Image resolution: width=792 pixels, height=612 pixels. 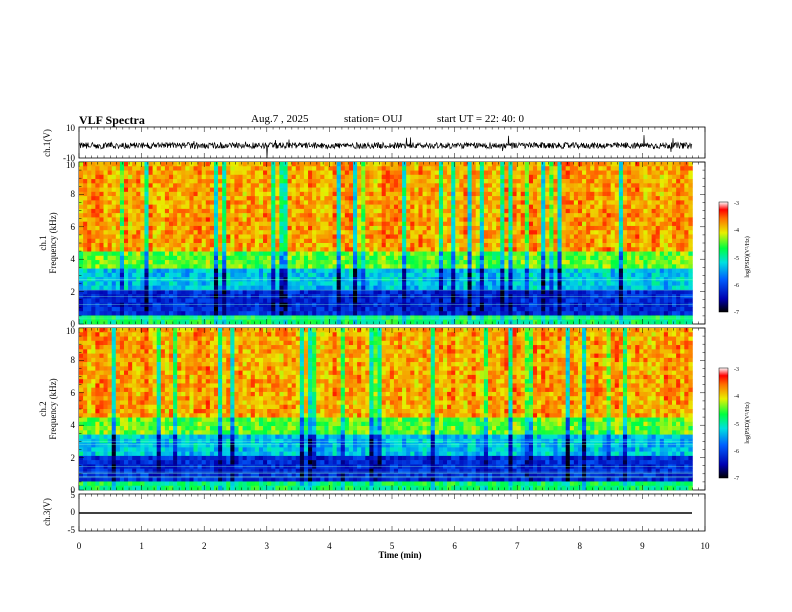 What do you see at coordinates (736, 370) in the screenshot?
I see `cb2-tick-m3: -3` at bounding box center [736, 370].